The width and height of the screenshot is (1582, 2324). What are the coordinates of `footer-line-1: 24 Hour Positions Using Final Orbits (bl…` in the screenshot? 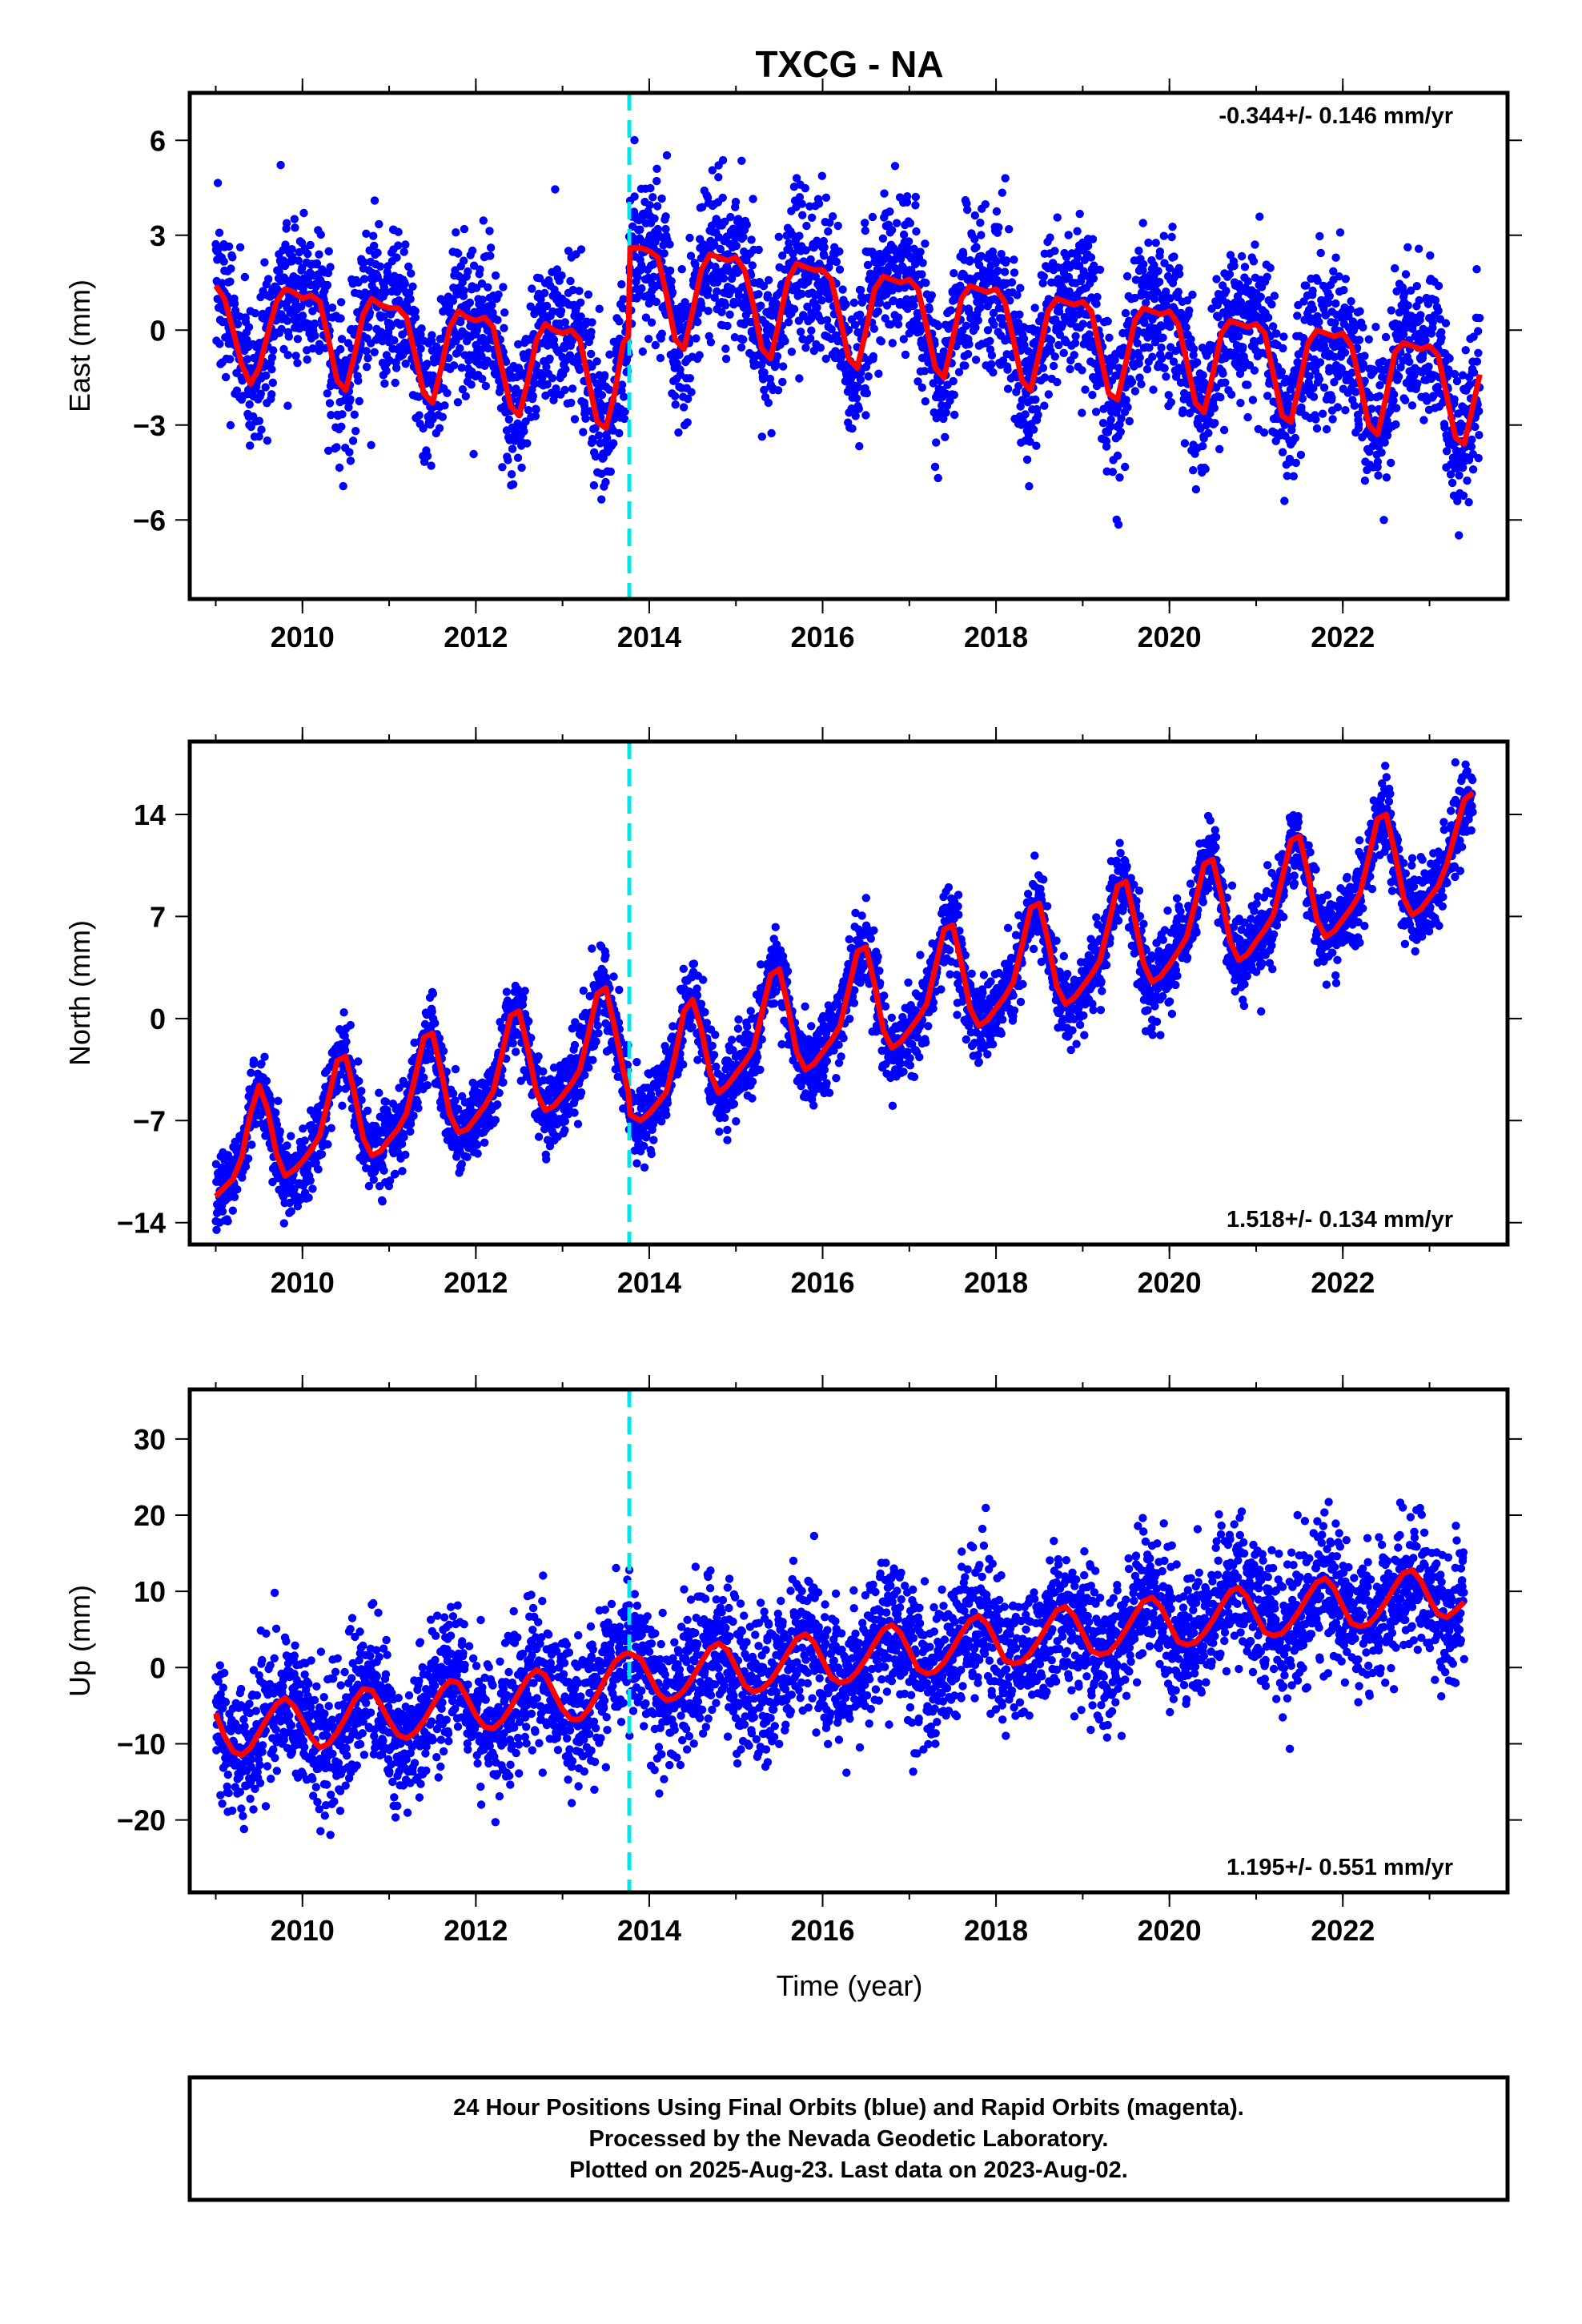 It's located at (848, 2108).